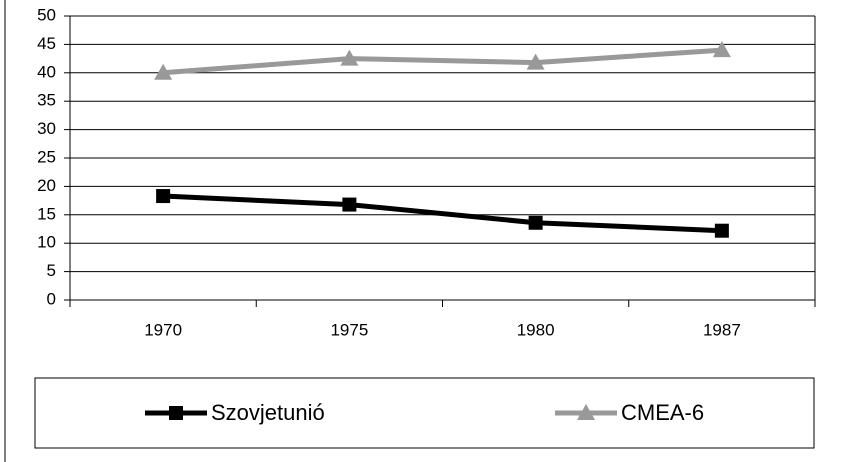  What do you see at coordinates (424, 413) in the screenshot?
I see `legend-box` at bounding box center [424, 413].